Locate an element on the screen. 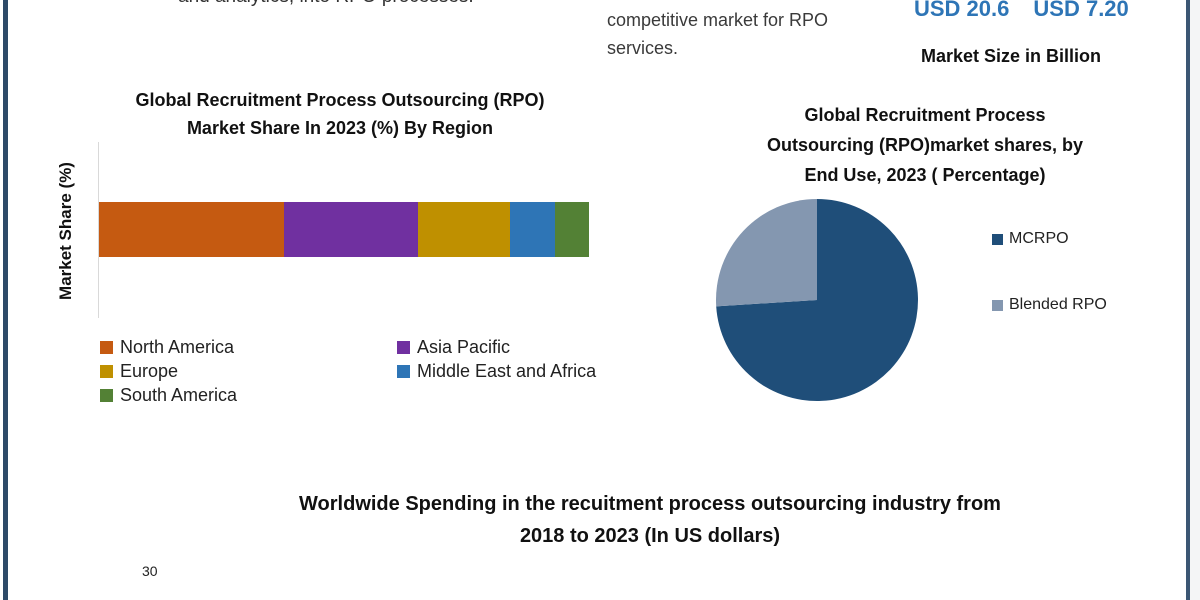 This screenshot has height=600, width=1200. bar-segment-asia-pacific is located at coordinates (351, 229).